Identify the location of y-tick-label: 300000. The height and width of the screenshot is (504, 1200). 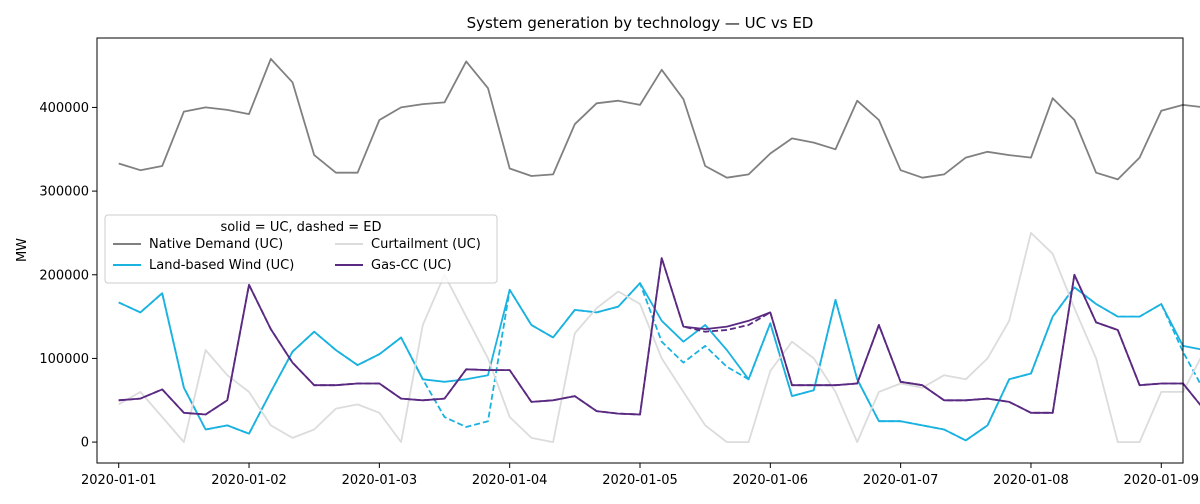
(64, 192).